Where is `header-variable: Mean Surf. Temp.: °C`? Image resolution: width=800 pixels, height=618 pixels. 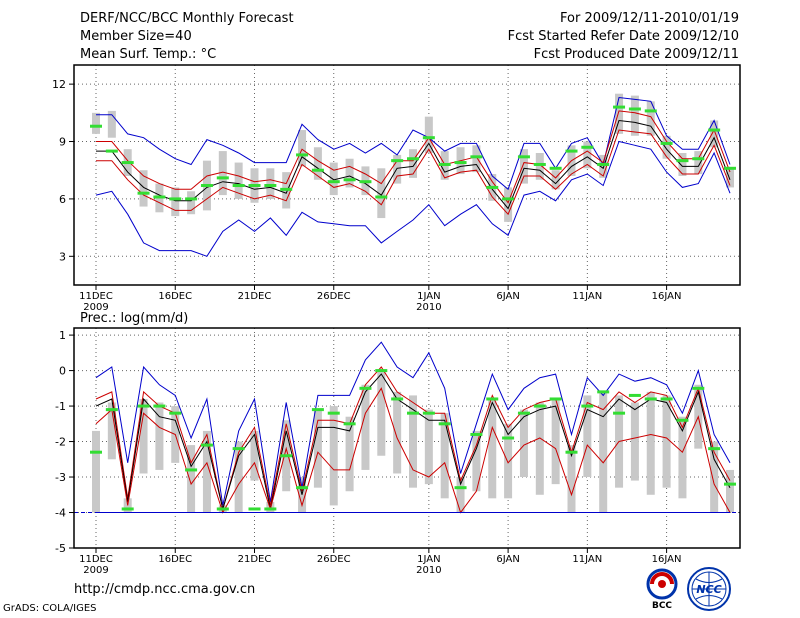
header-variable: Mean Surf. Temp.: °C is located at coordinates (148, 54).